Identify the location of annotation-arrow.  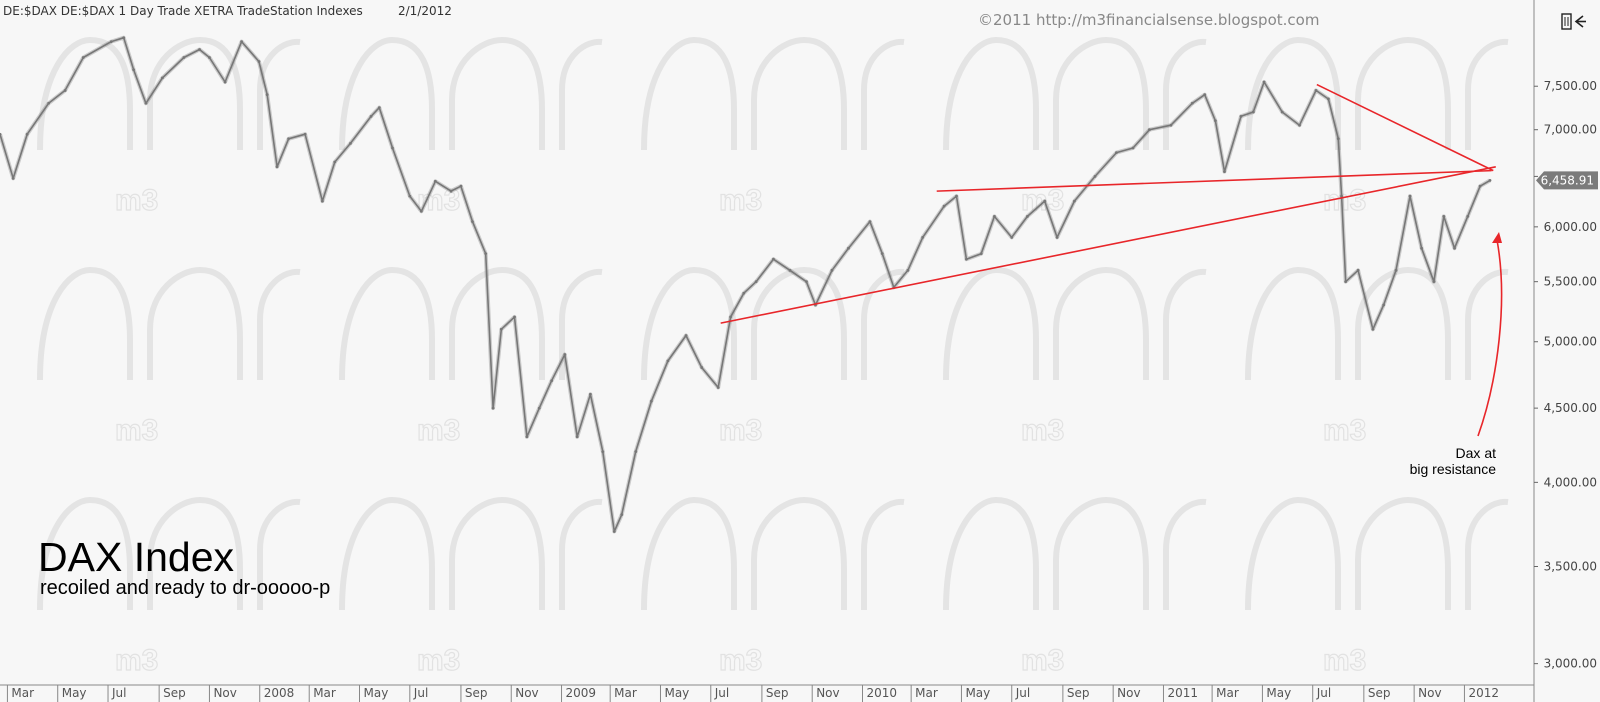
(1490, 338).